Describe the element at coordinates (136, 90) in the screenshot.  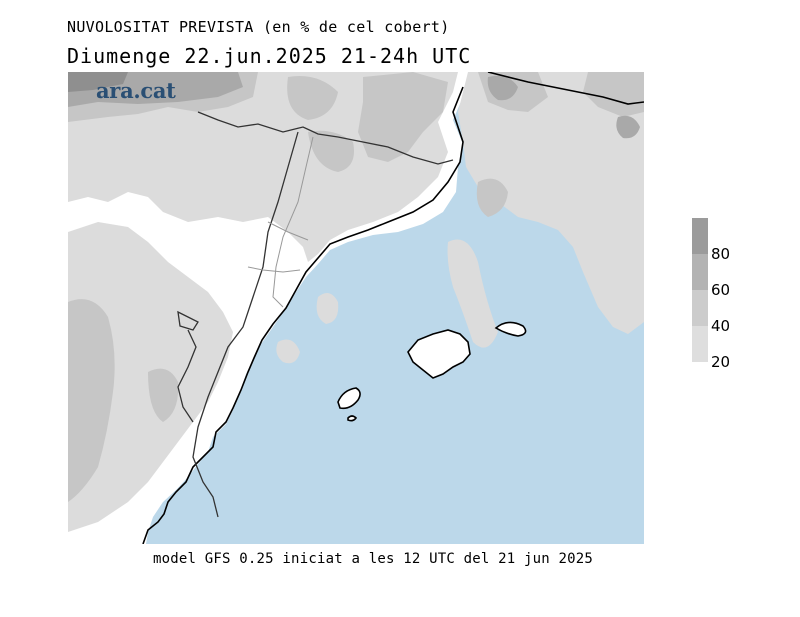
I see `ara-cat-logo: ara.cat` at that location.